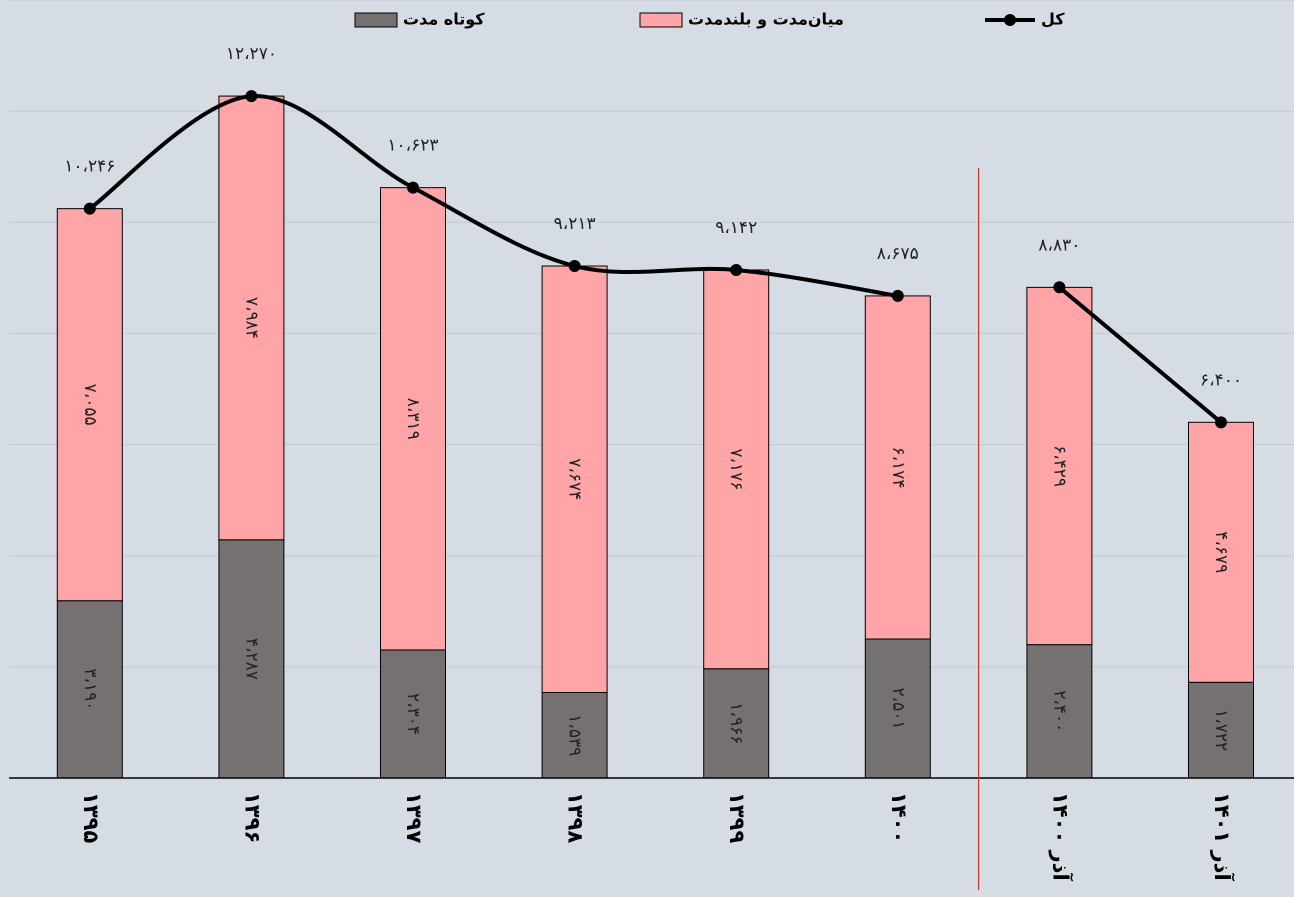 The width and height of the screenshot is (1294, 897). What do you see at coordinates (414, 817) in the screenshot?
I see `x-tick-label: ۱۳۹۷` at bounding box center [414, 817].